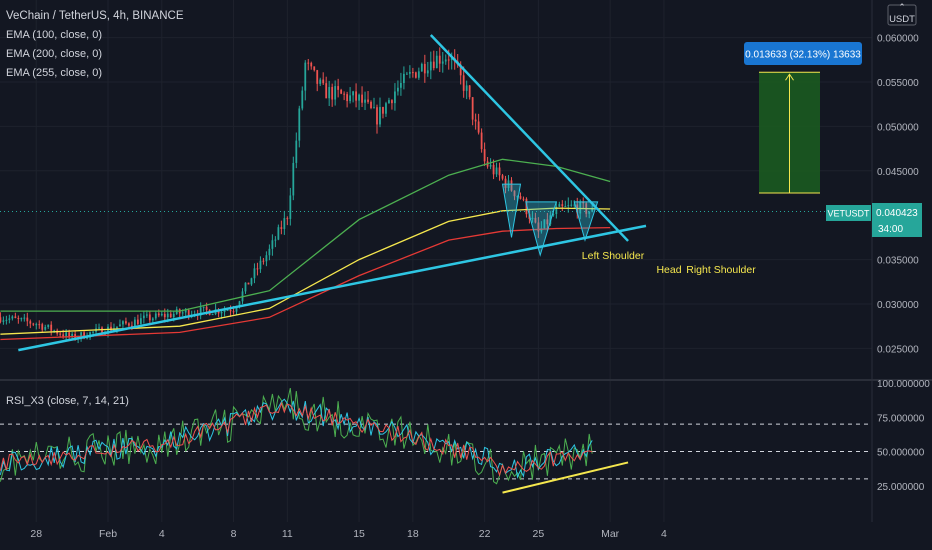  What do you see at coordinates (541, 229) in the screenshot?
I see `pattern-triangle` at bounding box center [541, 229].